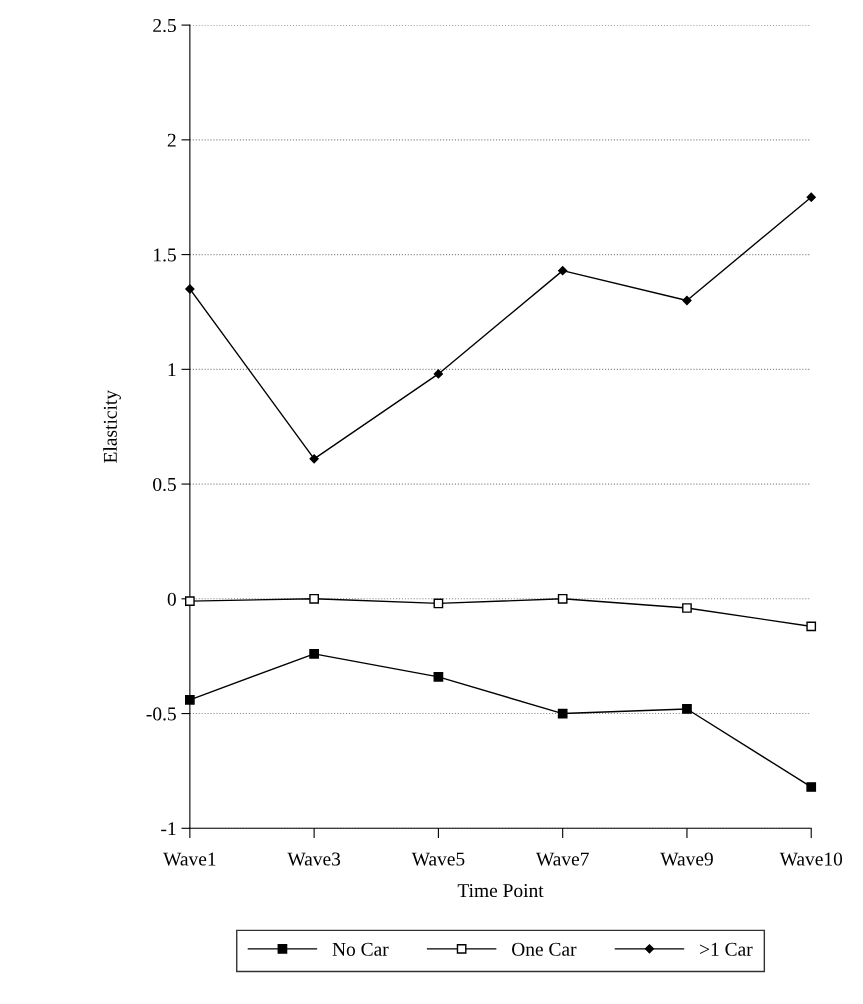 This screenshot has width=863, height=1004. What do you see at coordinates (168, 829) in the screenshot?
I see `y-tick-label: -1` at bounding box center [168, 829].